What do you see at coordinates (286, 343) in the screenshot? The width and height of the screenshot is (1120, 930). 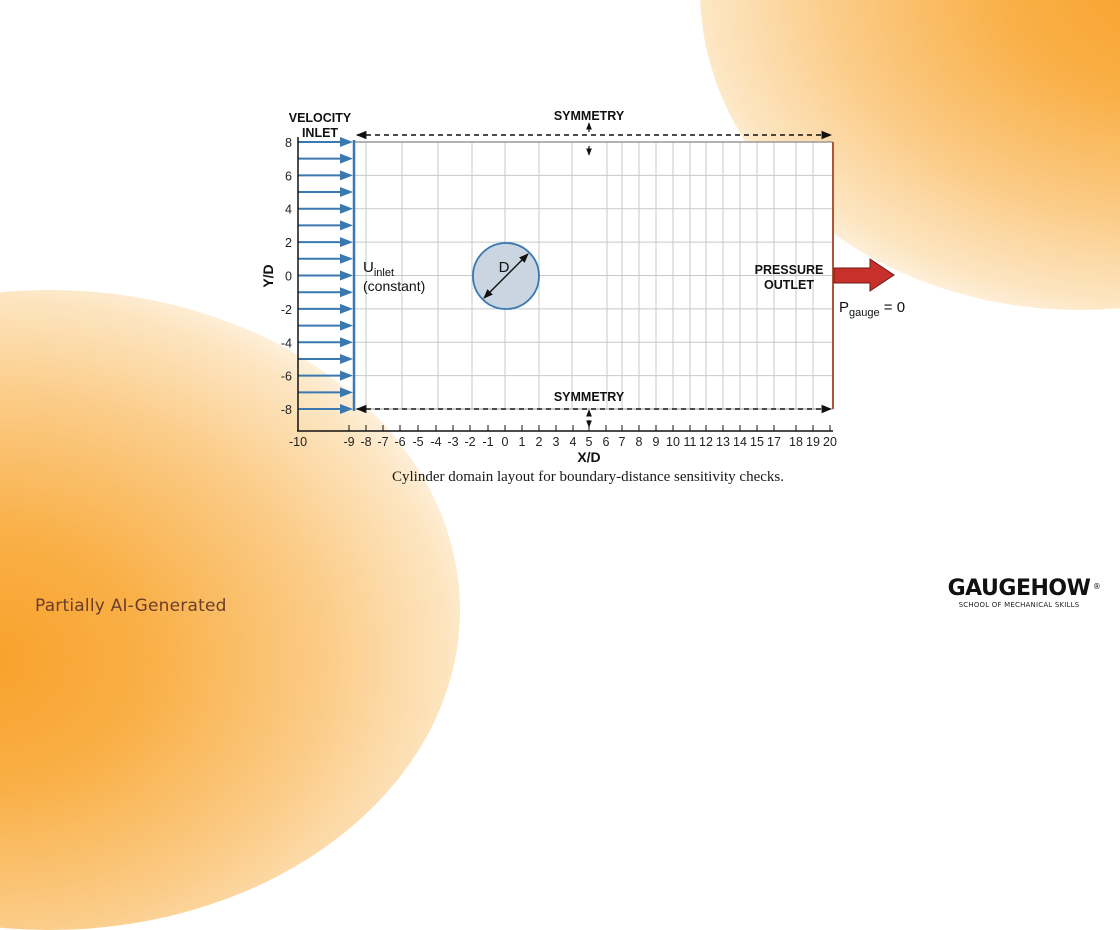 I see `y-tick-label: -4` at bounding box center [286, 343].